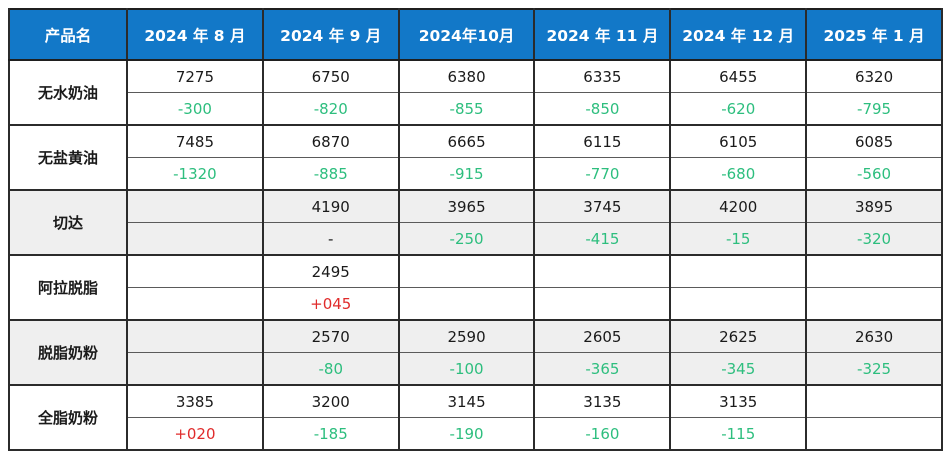 This screenshot has height=451, width=951. I want to click on change-cell: -250, so click(466, 238).